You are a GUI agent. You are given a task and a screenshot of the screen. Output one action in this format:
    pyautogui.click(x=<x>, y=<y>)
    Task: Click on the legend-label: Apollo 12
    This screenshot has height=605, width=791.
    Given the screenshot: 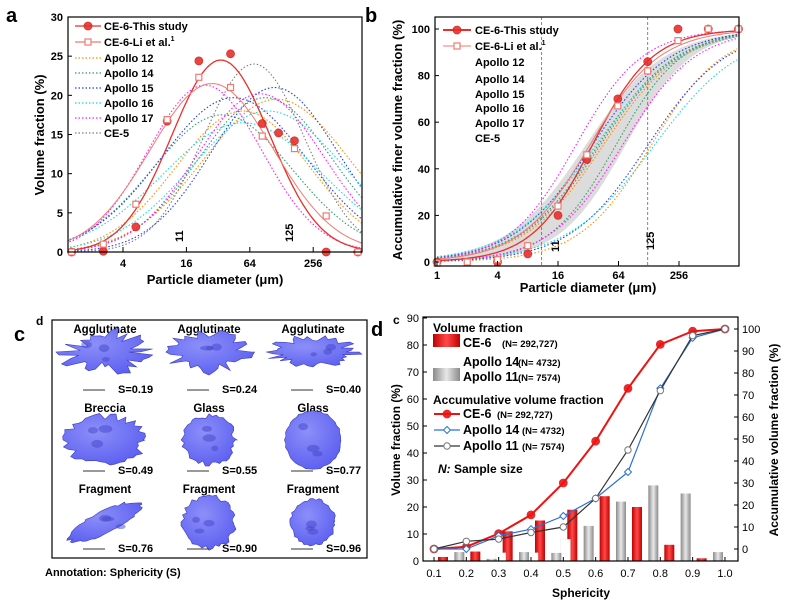 What is the action you would take?
    pyautogui.click(x=500, y=63)
    